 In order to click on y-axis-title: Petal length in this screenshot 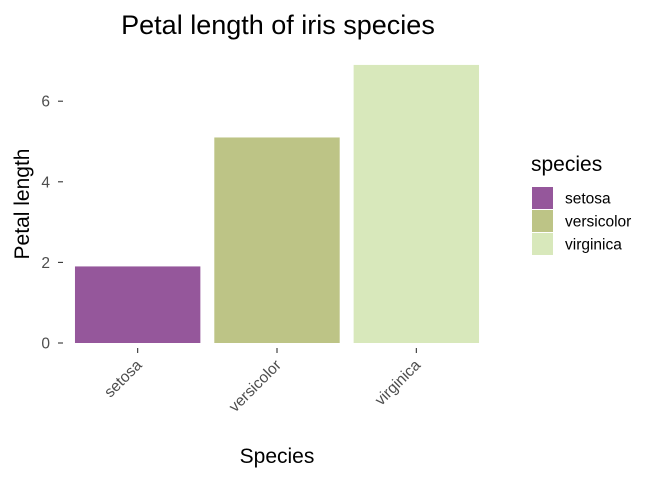, I will do `click(22, 204)`.